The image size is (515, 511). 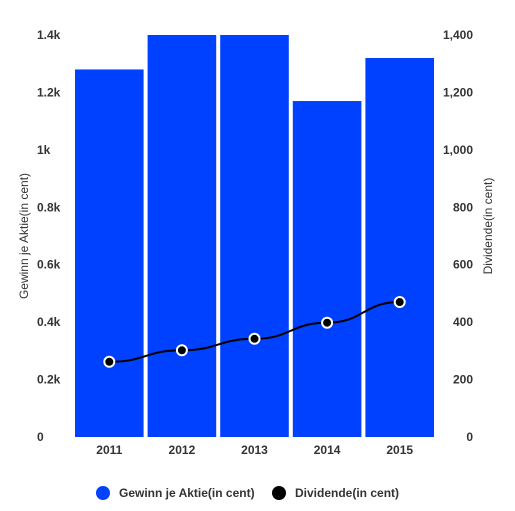 I want to click on x-tick-label: 2012, so click(x=182, y=450).